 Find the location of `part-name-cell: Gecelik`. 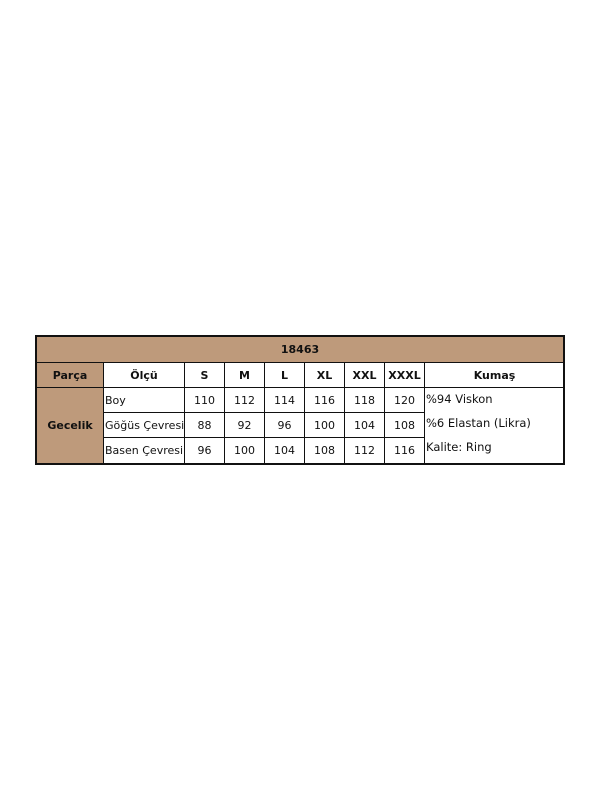

part-name-cell: Gecelik is located at coordinates (70, 425).